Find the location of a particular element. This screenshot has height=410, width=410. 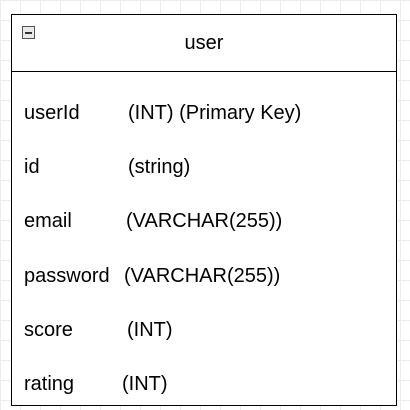

field-name: userId is located at coordinates (52, 113).